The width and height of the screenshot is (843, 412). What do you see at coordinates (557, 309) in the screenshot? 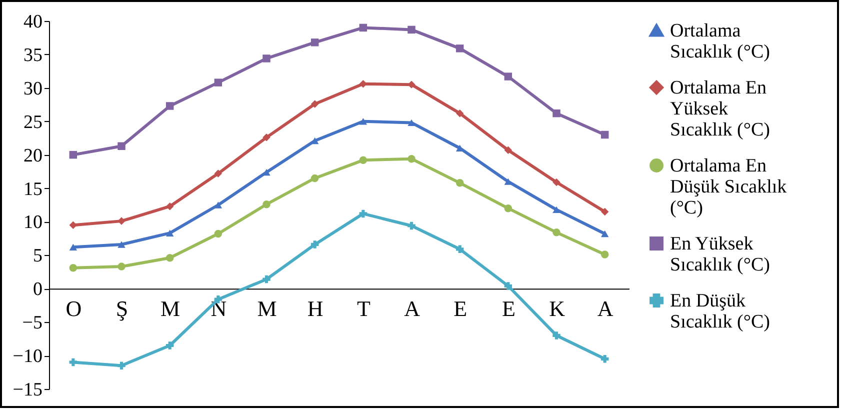
I see `x-tick-label: K` at bounding box center [557, 309].